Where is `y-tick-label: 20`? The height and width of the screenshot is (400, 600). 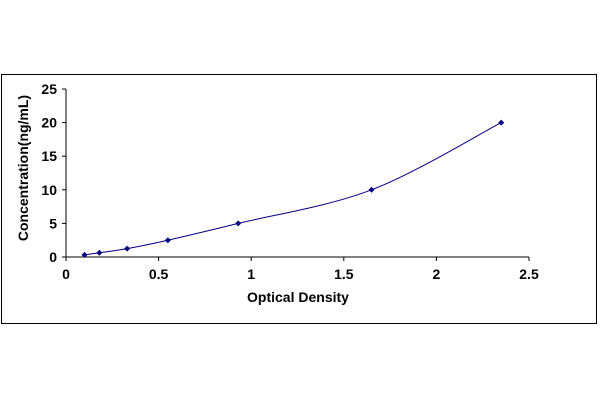
y-tick-label: 20 is located at coordinates (49, 123).